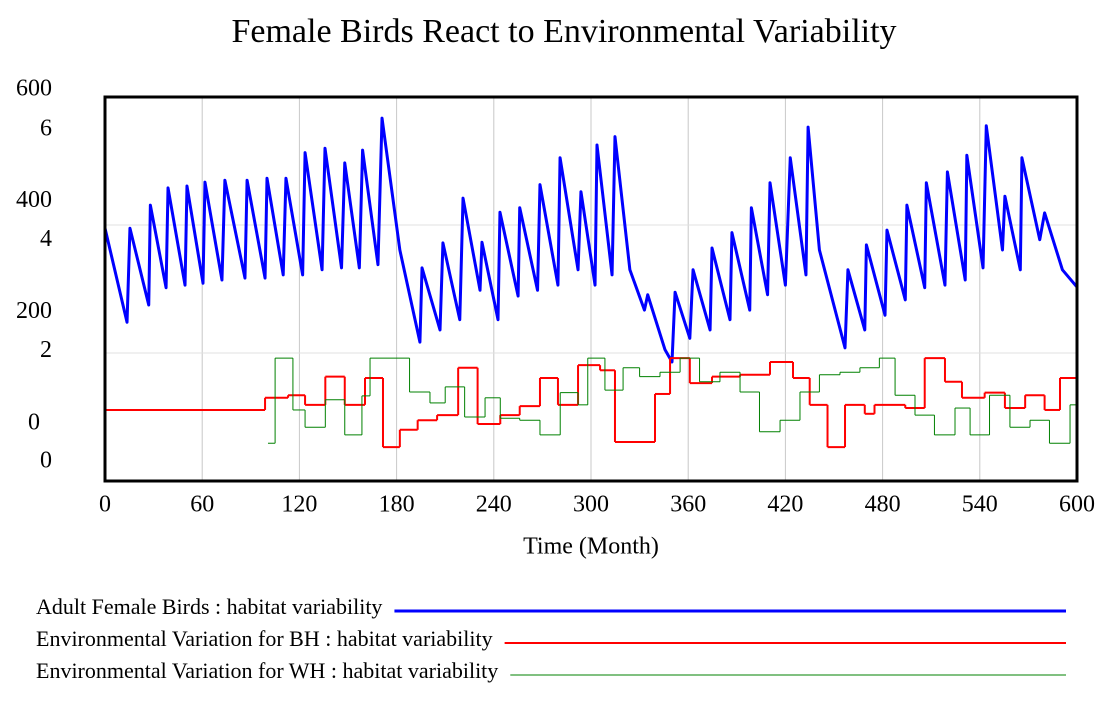  Describe the element at coordinates (494, 505) in the screenshot. I see `x-tick-label: 240` at that location.